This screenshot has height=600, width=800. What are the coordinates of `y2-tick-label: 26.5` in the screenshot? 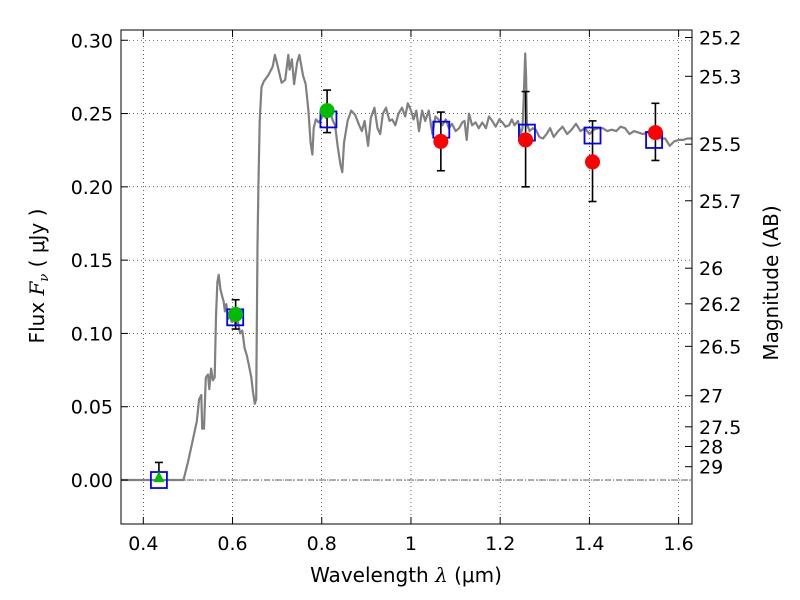 It's located at (720, 347).